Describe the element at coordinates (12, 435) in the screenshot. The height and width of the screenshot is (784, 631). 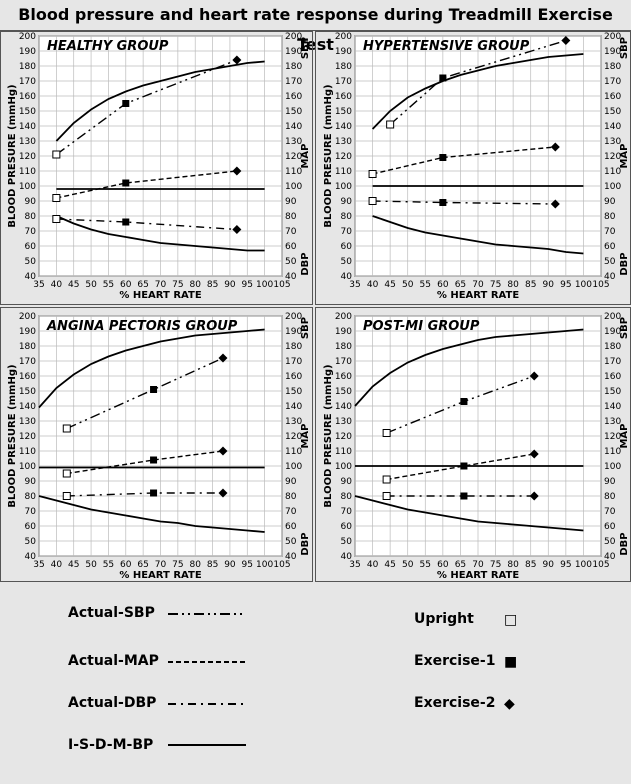
I see `y-axis-title: BLOOD PRESURE (mmHg)` at that location.